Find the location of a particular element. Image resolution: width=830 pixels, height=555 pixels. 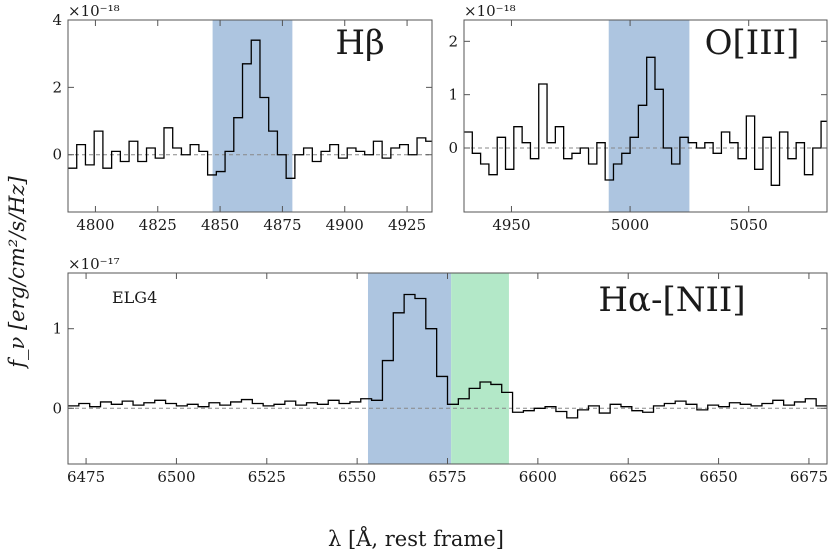

halpha-object-label: ELG4 is located at coordinates (134, 297).